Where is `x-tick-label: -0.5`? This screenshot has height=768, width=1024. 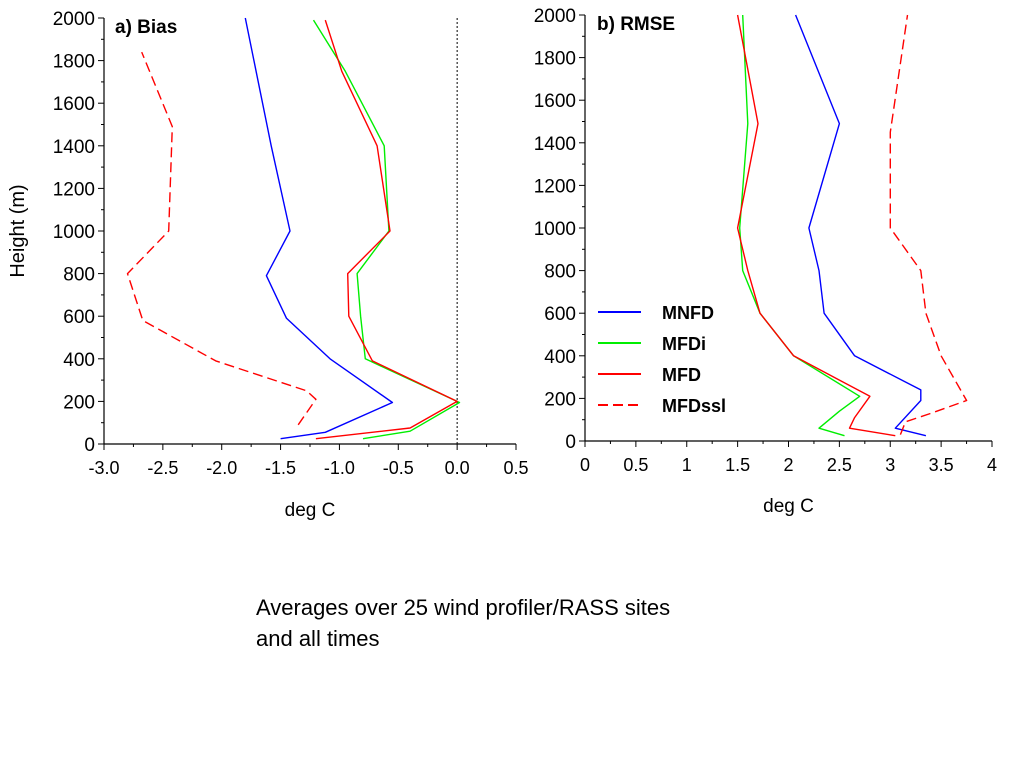 x-tick-label: -0.5 is located at coordinates (398, 468).